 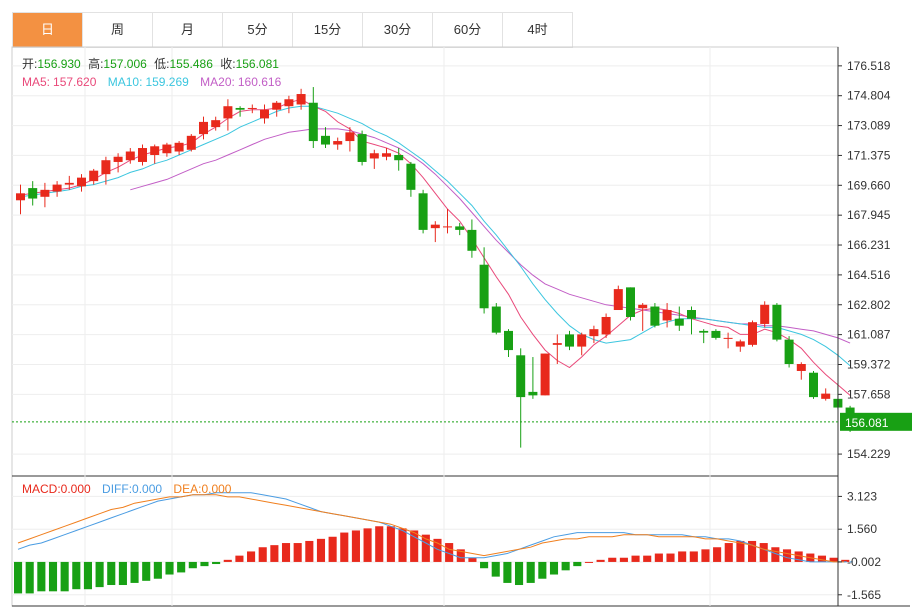 What do you see at coordinates (876, 421) in the screenshot?
I see `last-price-tag` at bounding box center [876, 421].